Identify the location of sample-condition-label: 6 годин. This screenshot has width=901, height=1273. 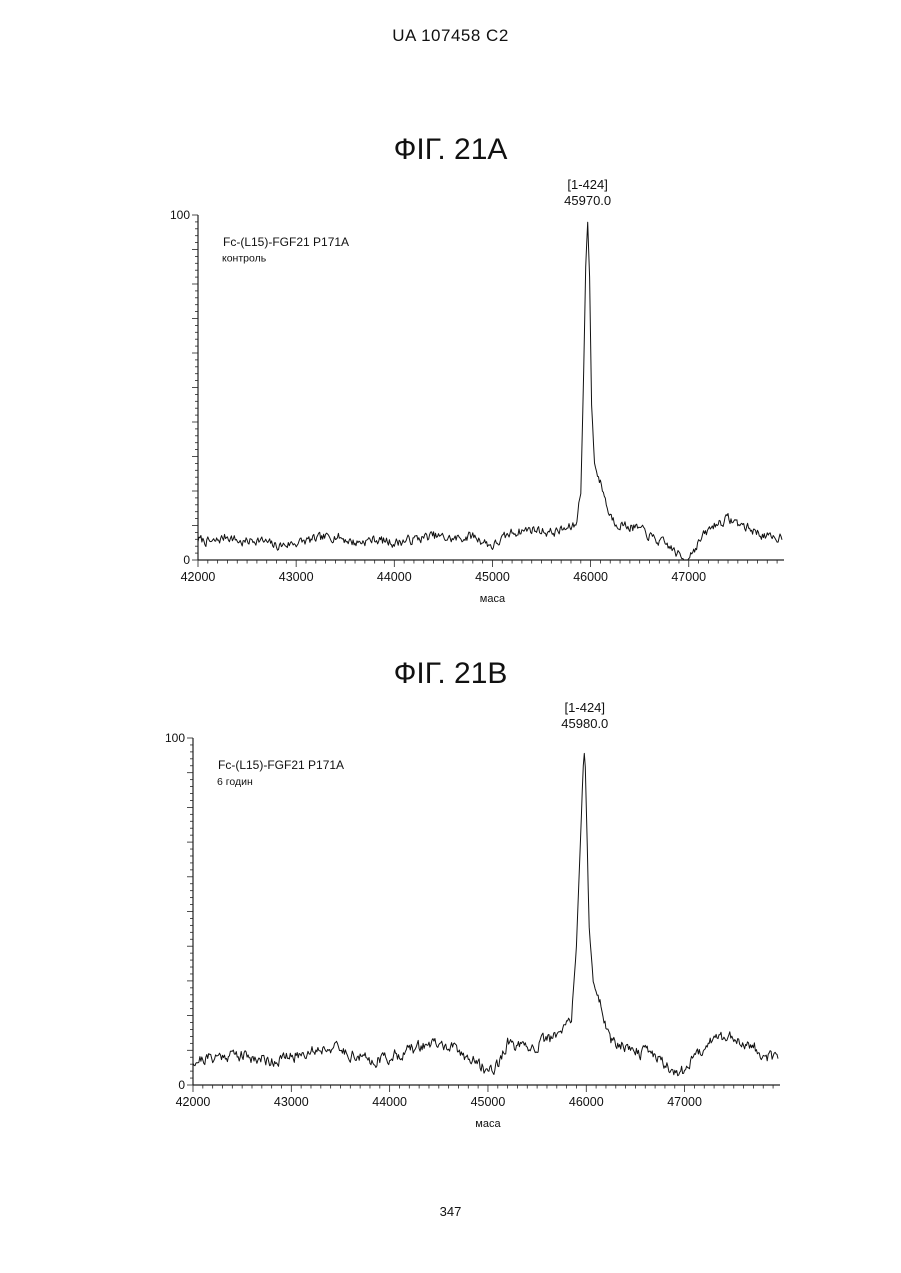
(235, 782).